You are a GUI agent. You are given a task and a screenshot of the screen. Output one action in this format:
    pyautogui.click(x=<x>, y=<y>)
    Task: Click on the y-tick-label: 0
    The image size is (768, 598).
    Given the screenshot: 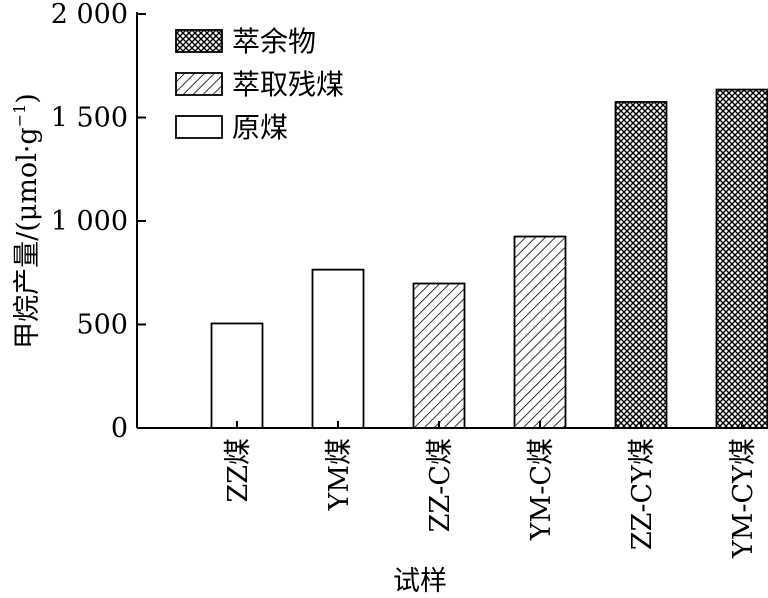 What is the action you would take?
    pyautogui.click(x=119, y=428)
    